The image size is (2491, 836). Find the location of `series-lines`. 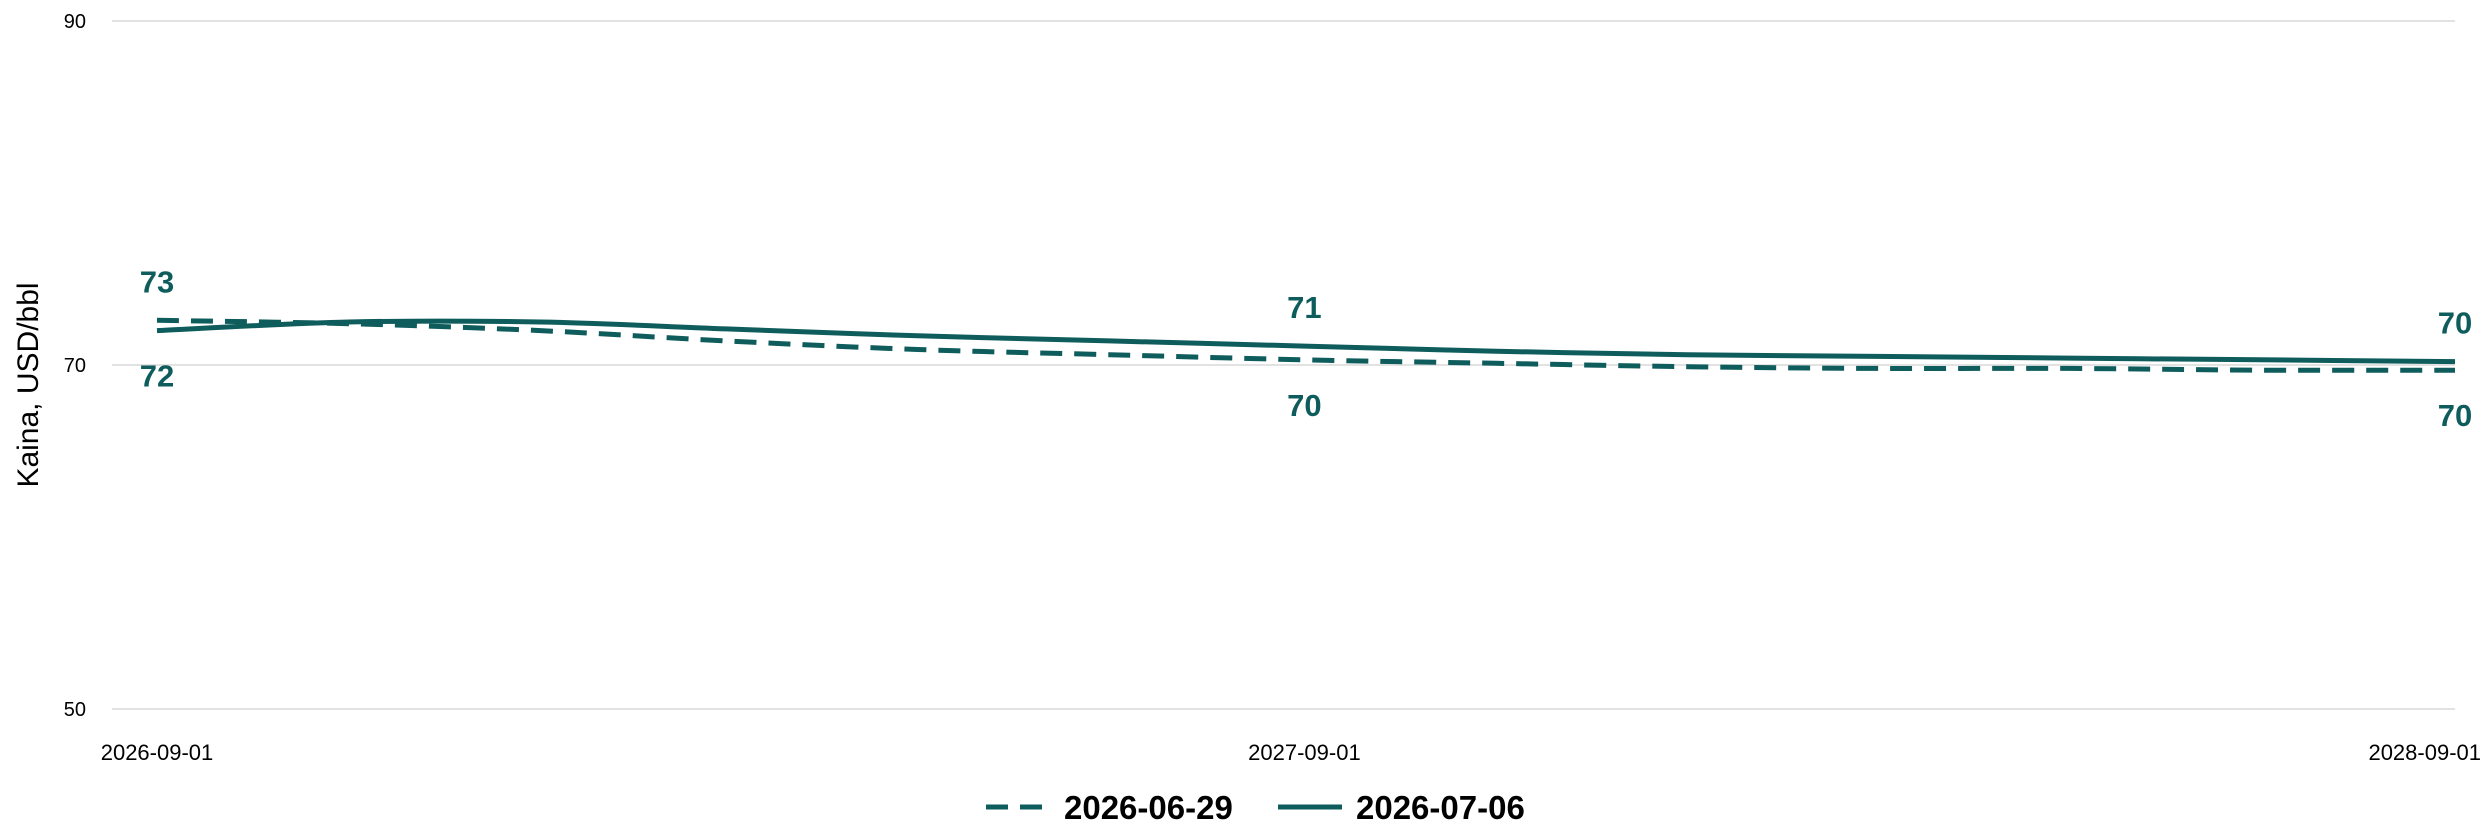

series-lines is located at coordinates (1306, 345).